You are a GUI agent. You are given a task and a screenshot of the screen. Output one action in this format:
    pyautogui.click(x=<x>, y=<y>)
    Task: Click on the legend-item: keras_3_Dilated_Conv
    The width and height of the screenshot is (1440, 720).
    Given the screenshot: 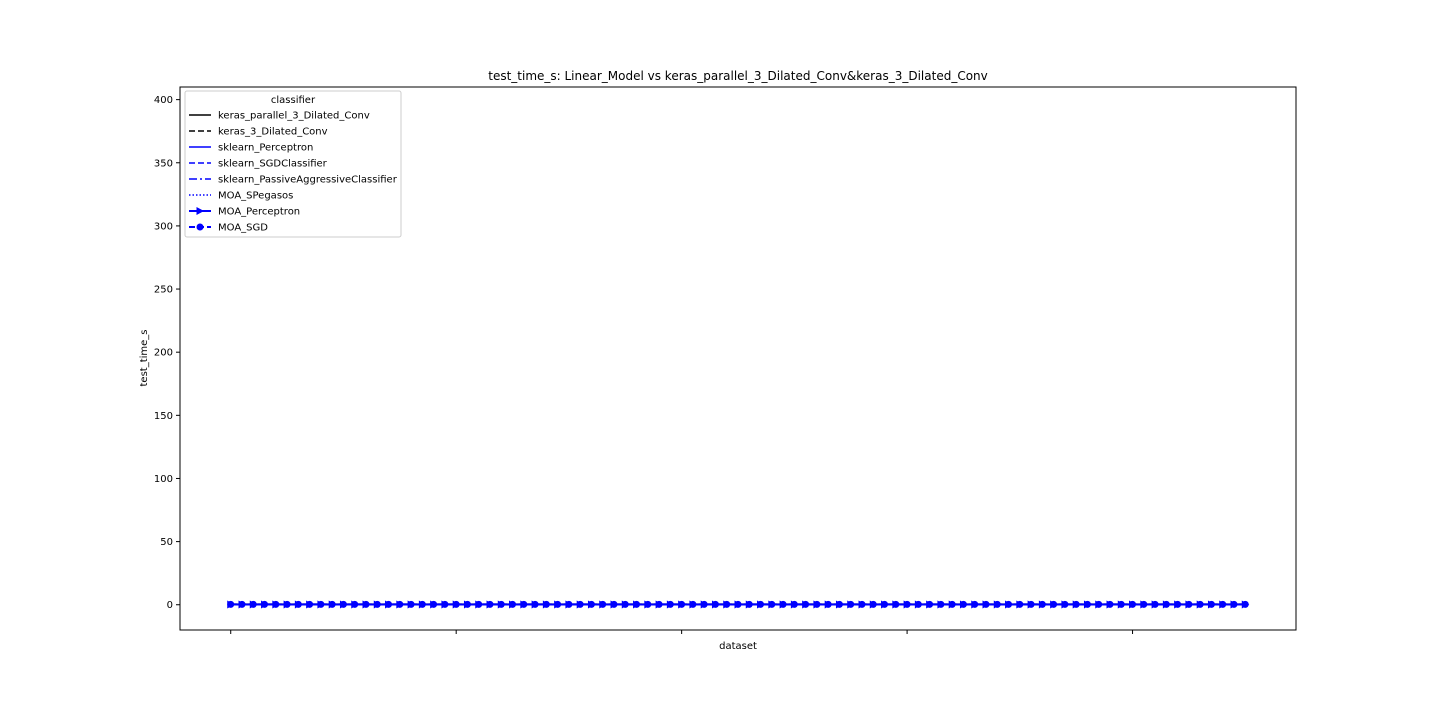 What is the action you would take?
    pyautogui.click(x=258, y=132)
    